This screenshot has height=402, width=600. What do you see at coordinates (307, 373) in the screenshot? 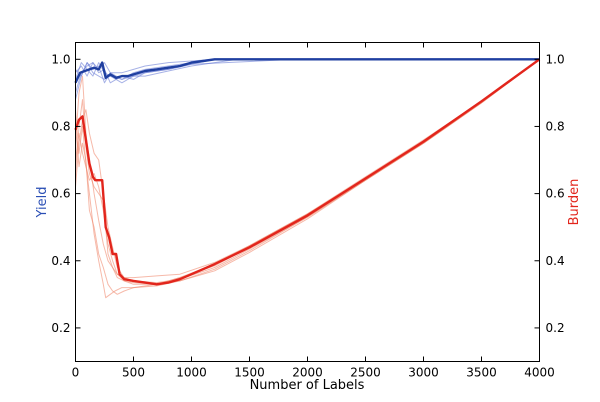
I see `x-tick-label-4: 2000` at bounding box center [307, 373].